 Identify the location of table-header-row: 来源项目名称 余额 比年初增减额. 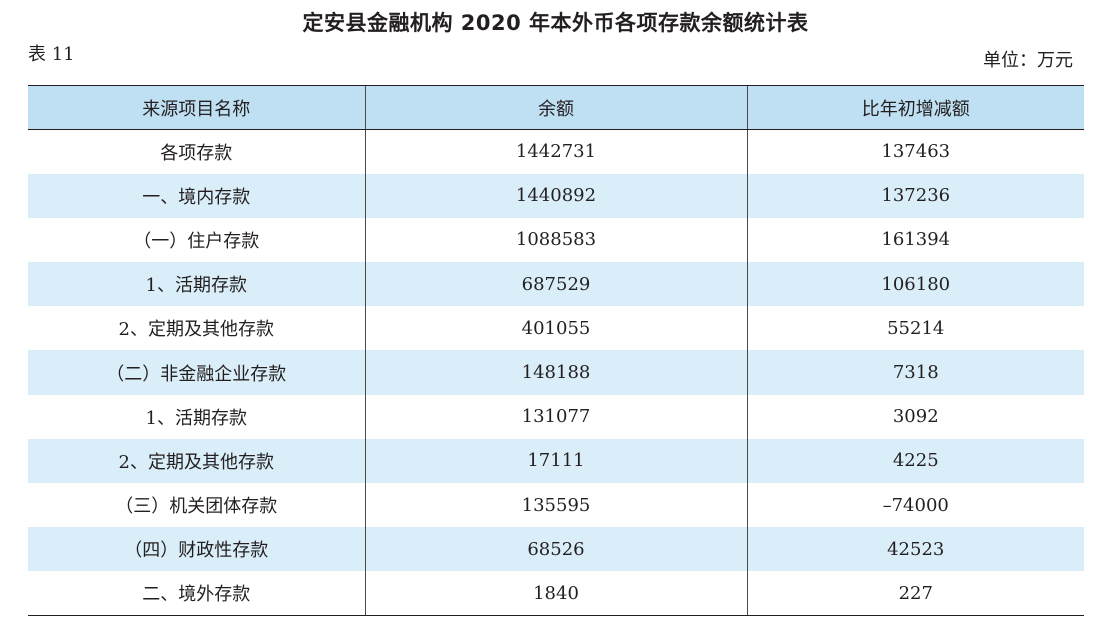
(556, 107).